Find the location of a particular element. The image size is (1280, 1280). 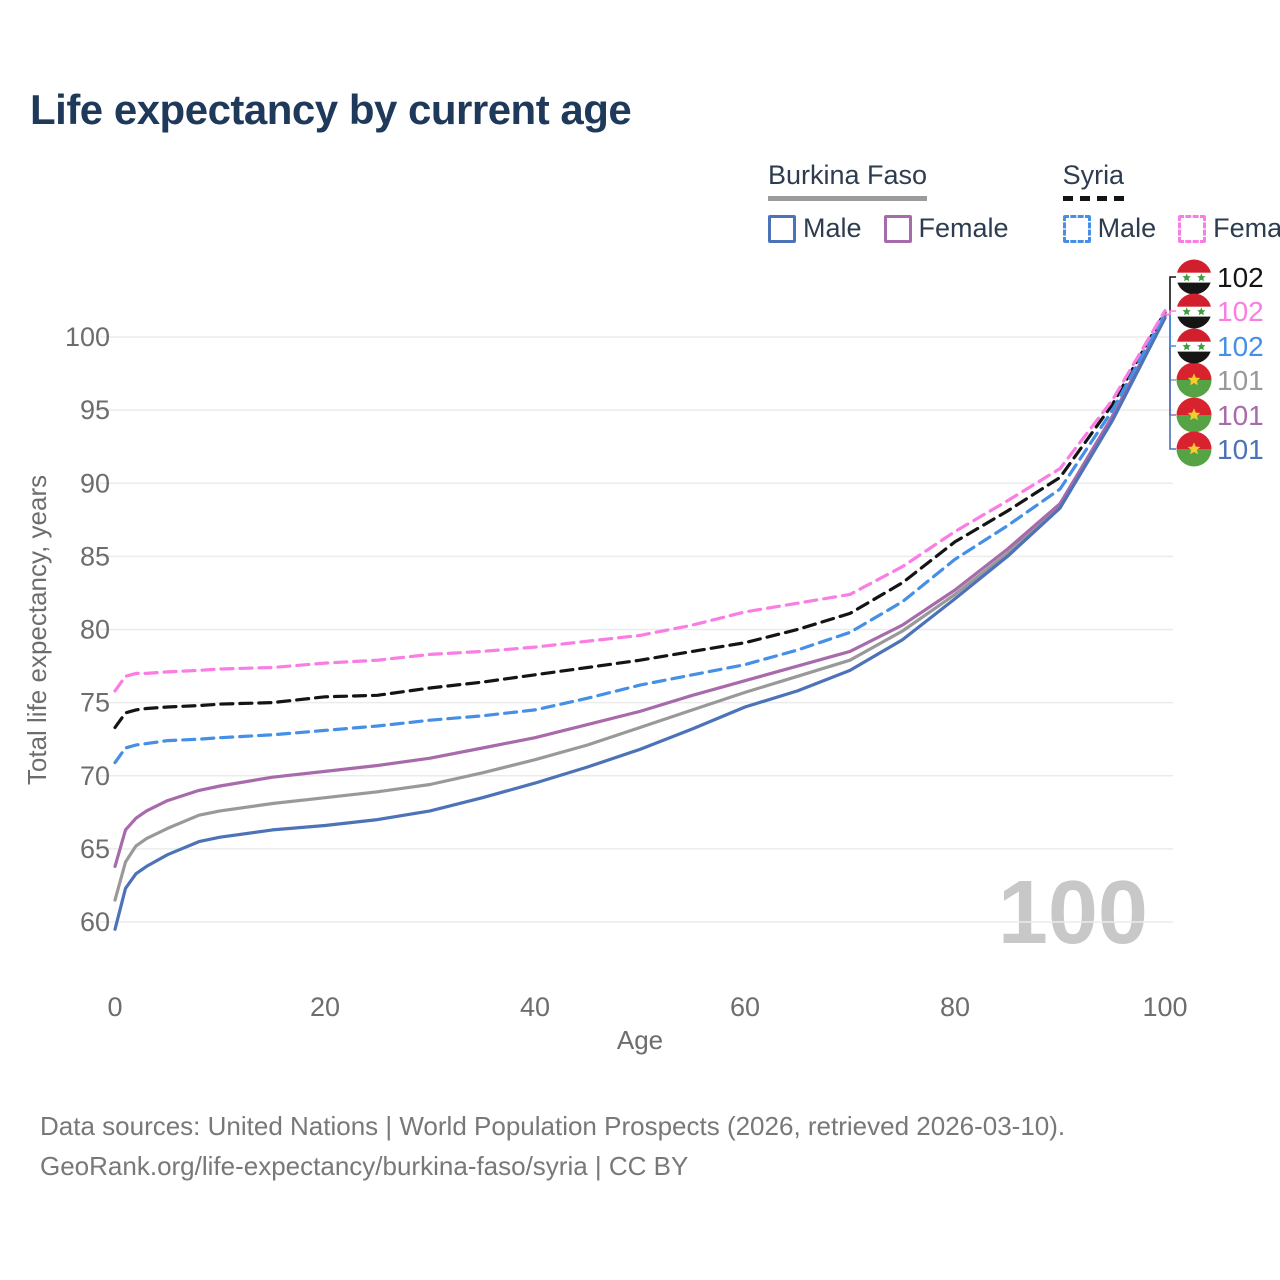

page-title: Life expectancy by current age is located at coordinates (331, 109).